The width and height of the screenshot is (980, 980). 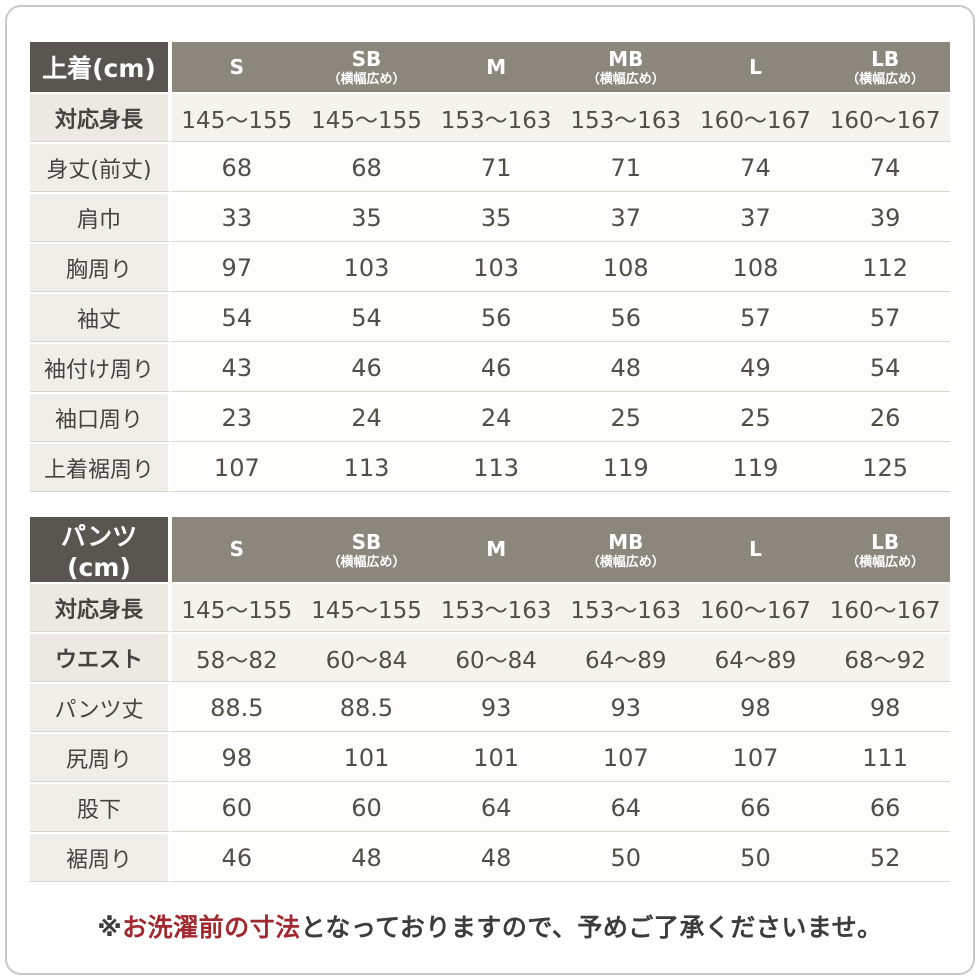 What do you see at coordinates (490, 167) in the screenshot?
I see `table-row: 身丈(前丈) 68 68 71 71 74 74` at bounding box center [490, 167].